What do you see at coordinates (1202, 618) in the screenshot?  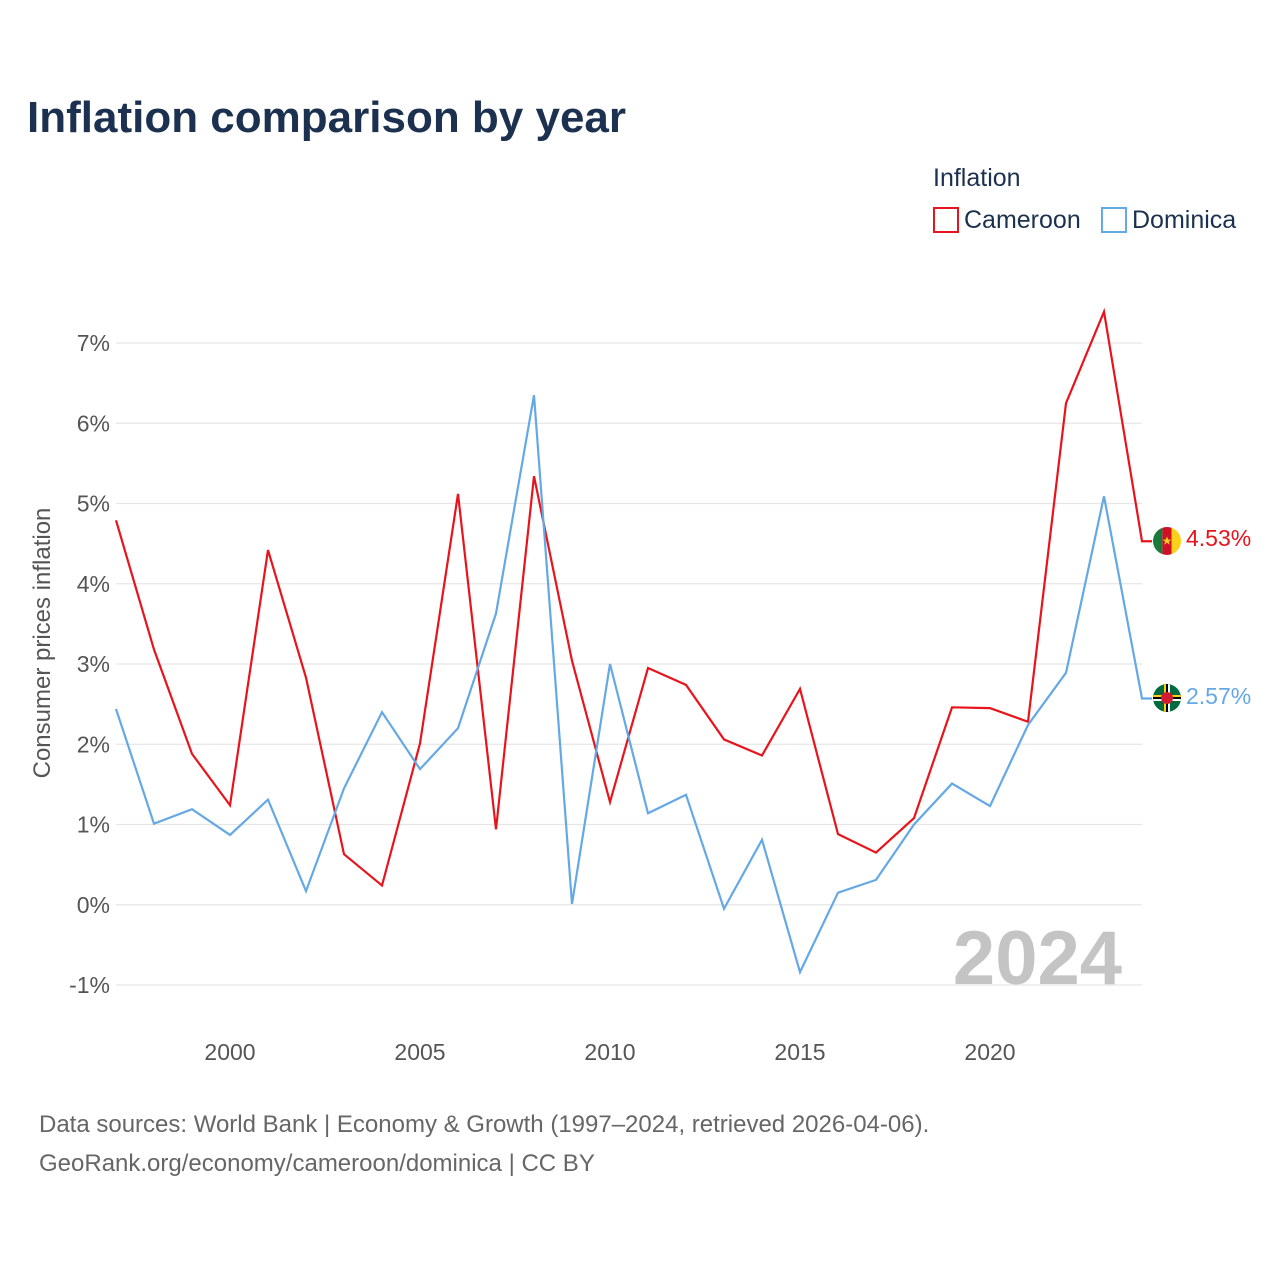 I see `end-markers: 4.53% 2.57%` at bounding box center [1202, 618].